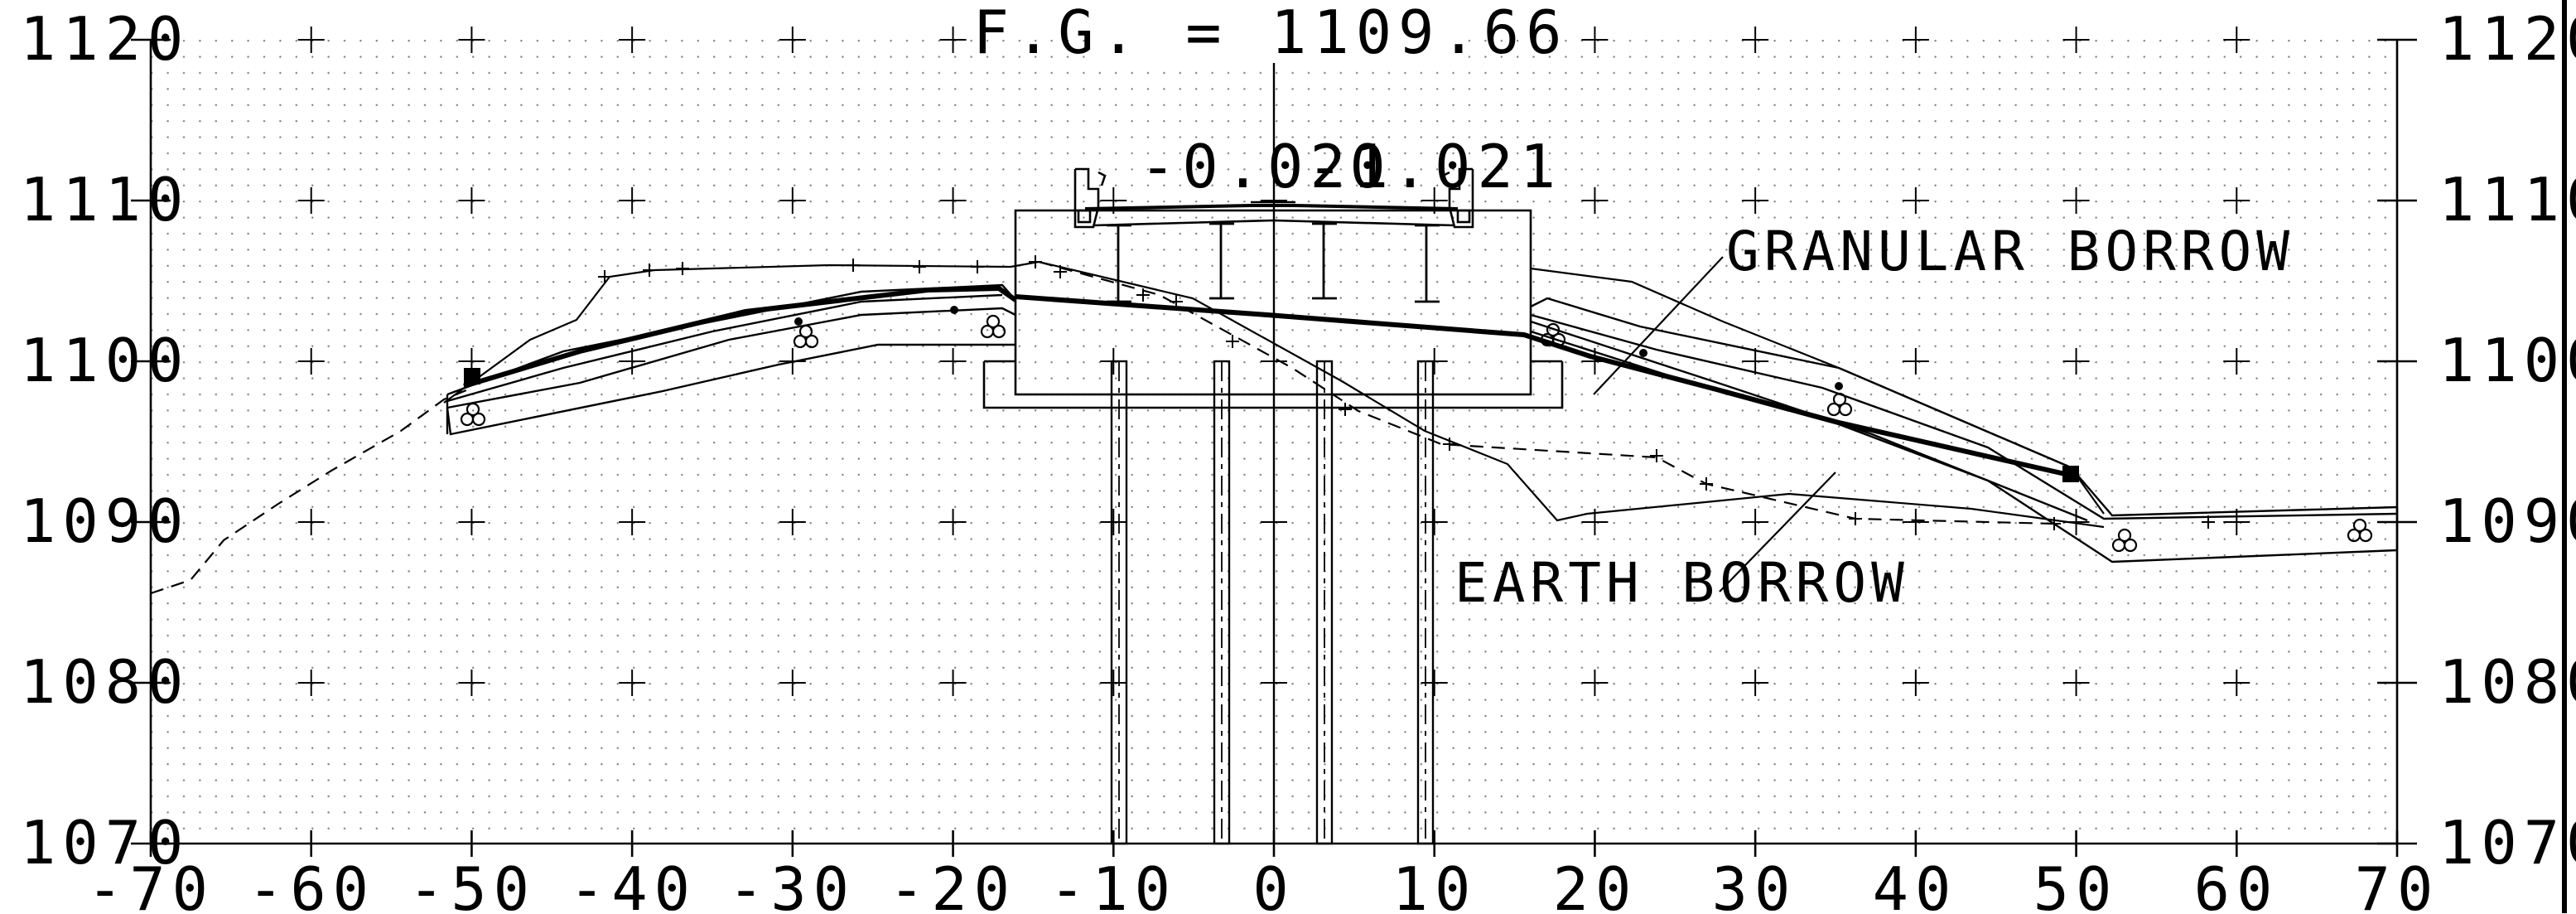 The width and height of the screenshot is (2576, 914). Describe the element at coordinates (1267, 166) in the screenshot. I see `slope-label-left: -0.021` at that location.